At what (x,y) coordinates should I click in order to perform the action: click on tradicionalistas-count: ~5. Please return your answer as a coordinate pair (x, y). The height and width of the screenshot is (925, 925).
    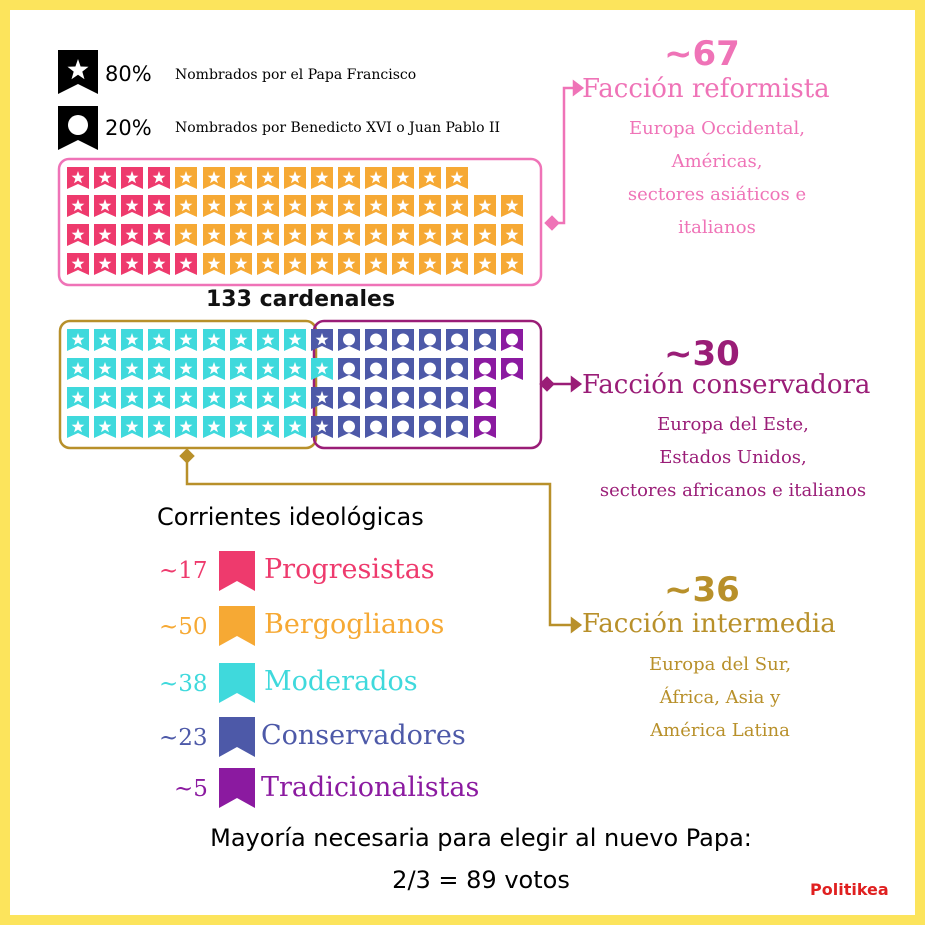
    Looking at the image, I should click on (191, 789).